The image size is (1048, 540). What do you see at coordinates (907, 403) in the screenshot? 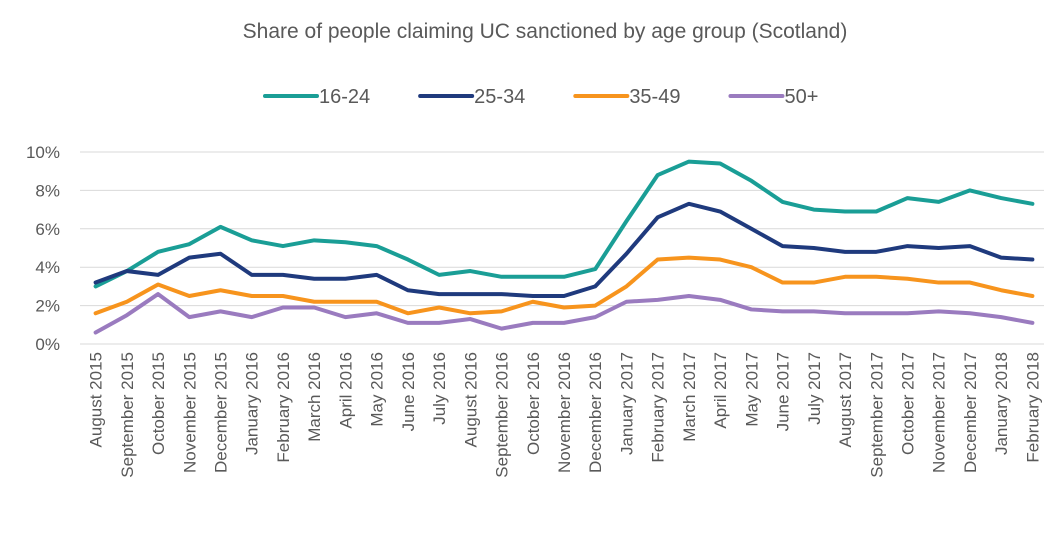
I see `x-tick-label: October 2017` at bounding box center [907, 403].